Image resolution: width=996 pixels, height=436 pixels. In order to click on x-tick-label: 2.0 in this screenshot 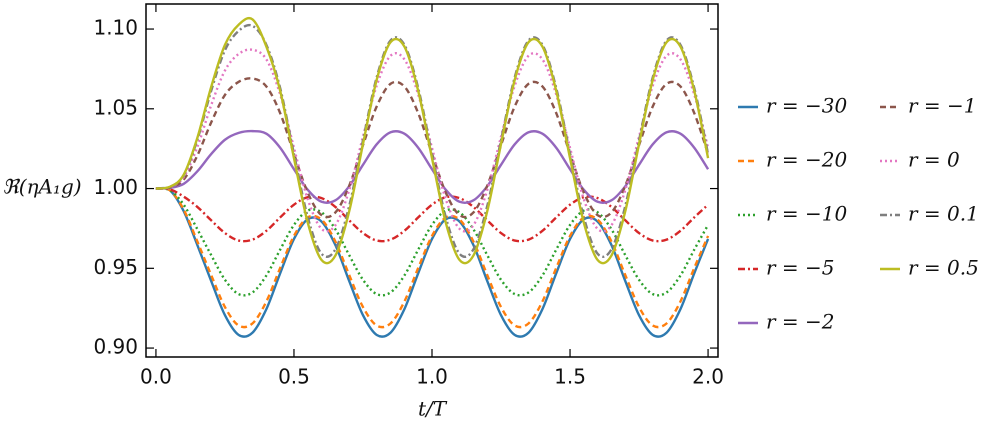, I will do `click(708, 377)`.